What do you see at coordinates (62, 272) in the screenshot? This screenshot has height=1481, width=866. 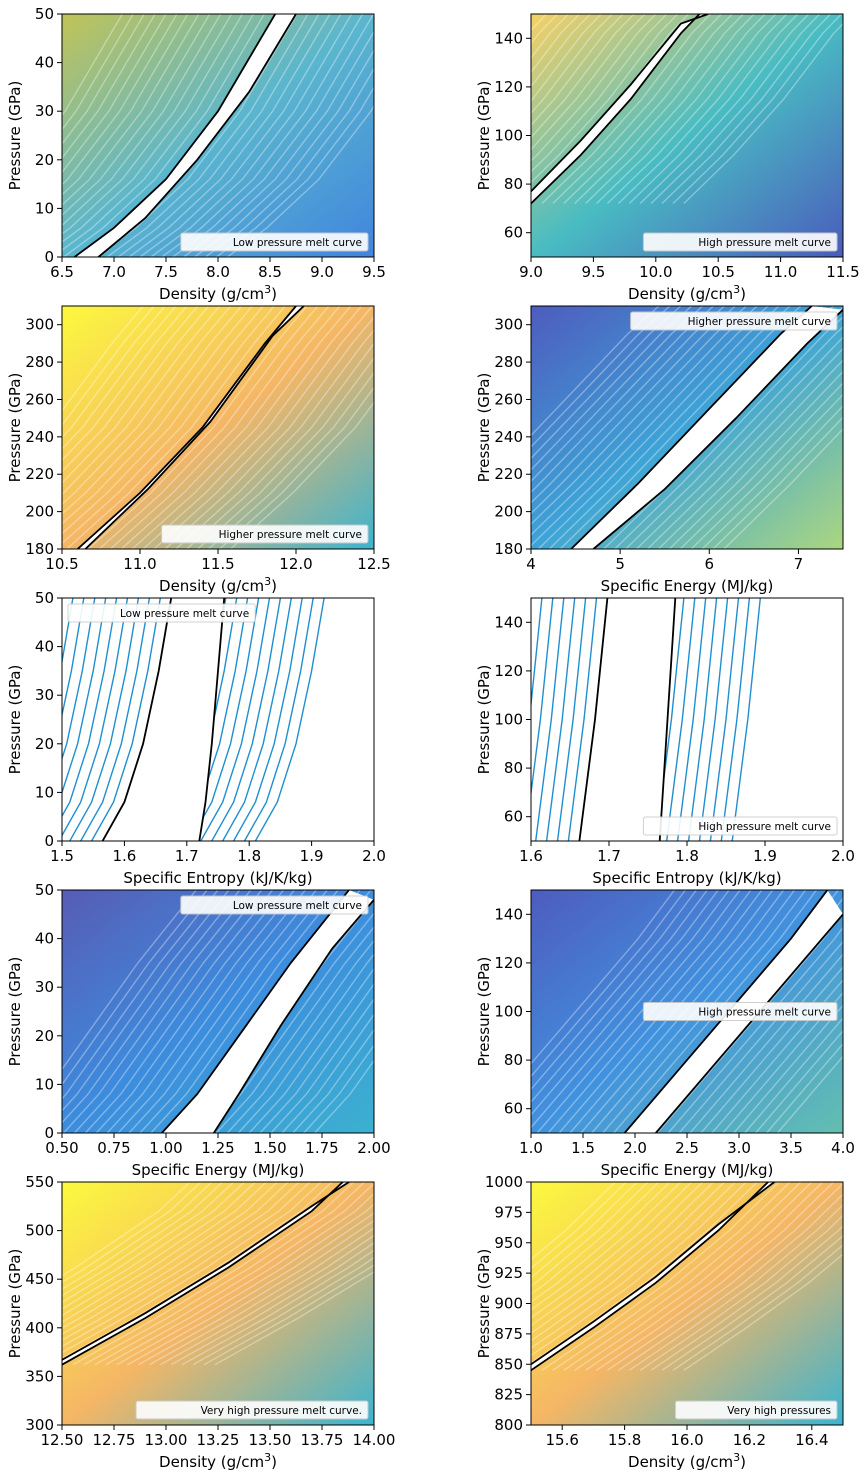 I see `x-tick-label: 6.5` at bounding box center [62, 272].